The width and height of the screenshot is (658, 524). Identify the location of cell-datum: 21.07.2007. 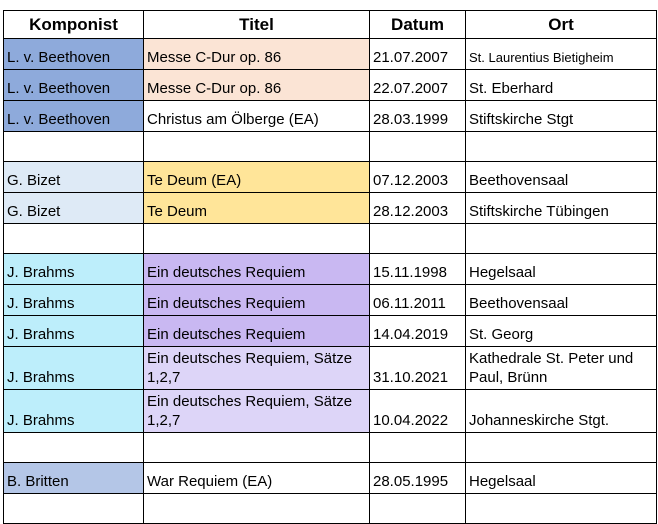
(417, 54).